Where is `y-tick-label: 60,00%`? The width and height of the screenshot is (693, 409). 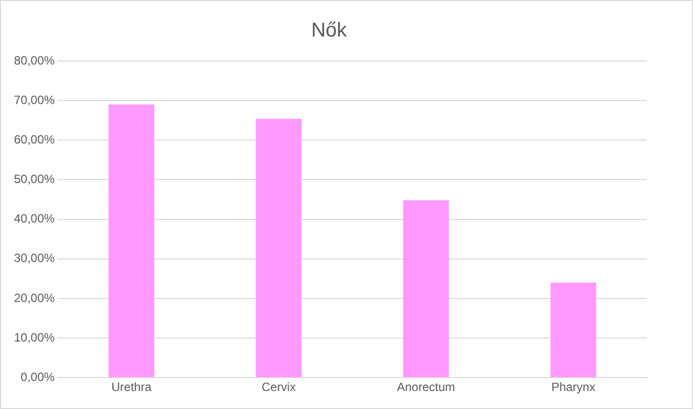
y-tick-label: 60,00% is located at coordinates (35, 139).